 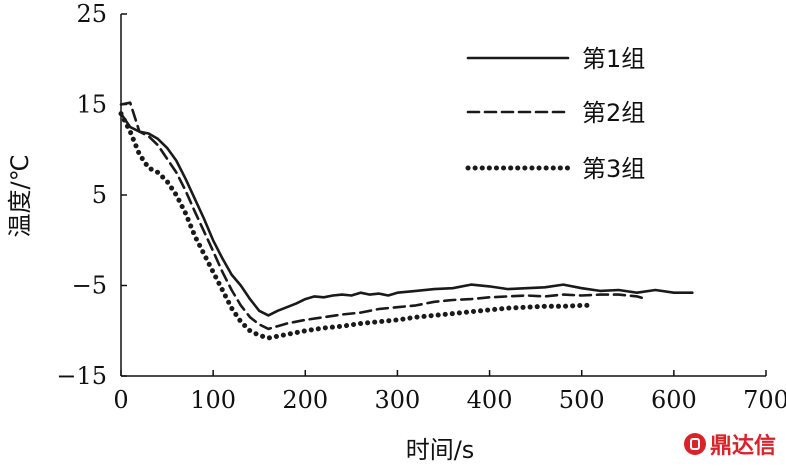 I want to click on x-tick-label: 300, so click(x=398, y=400).